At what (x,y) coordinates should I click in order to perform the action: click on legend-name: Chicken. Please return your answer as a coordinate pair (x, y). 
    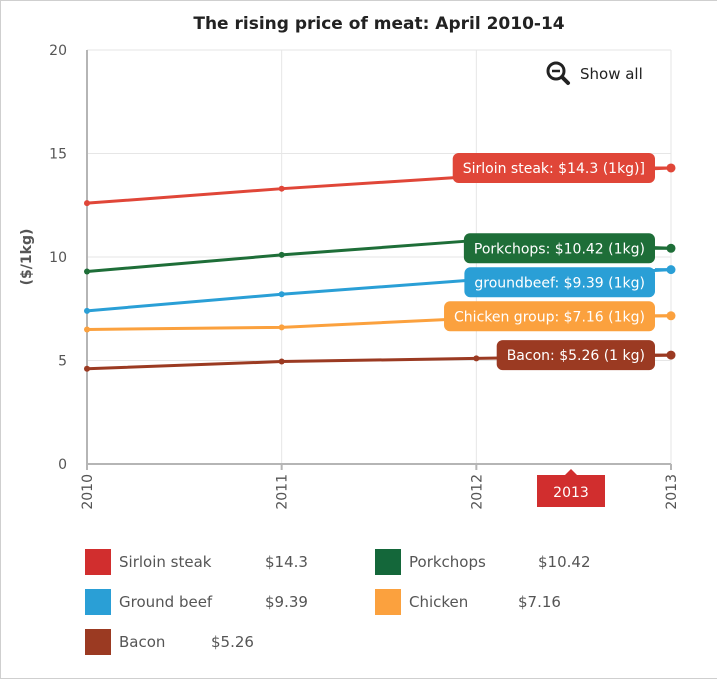
    Looking at the image, I should click on (439, 602).